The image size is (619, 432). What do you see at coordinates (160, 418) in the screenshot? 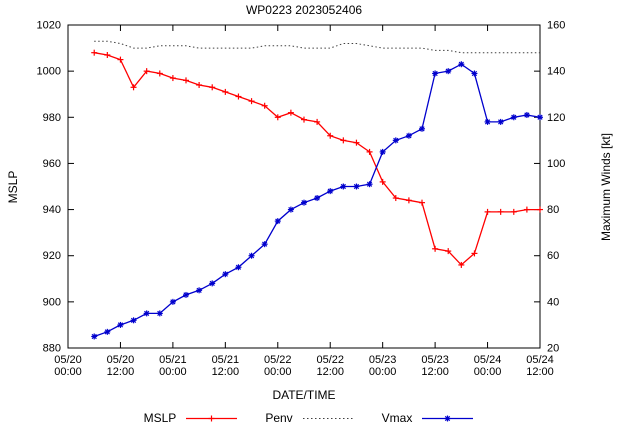
I see `legend-label-mslp: MSLP` at bounding box center [160, 418].